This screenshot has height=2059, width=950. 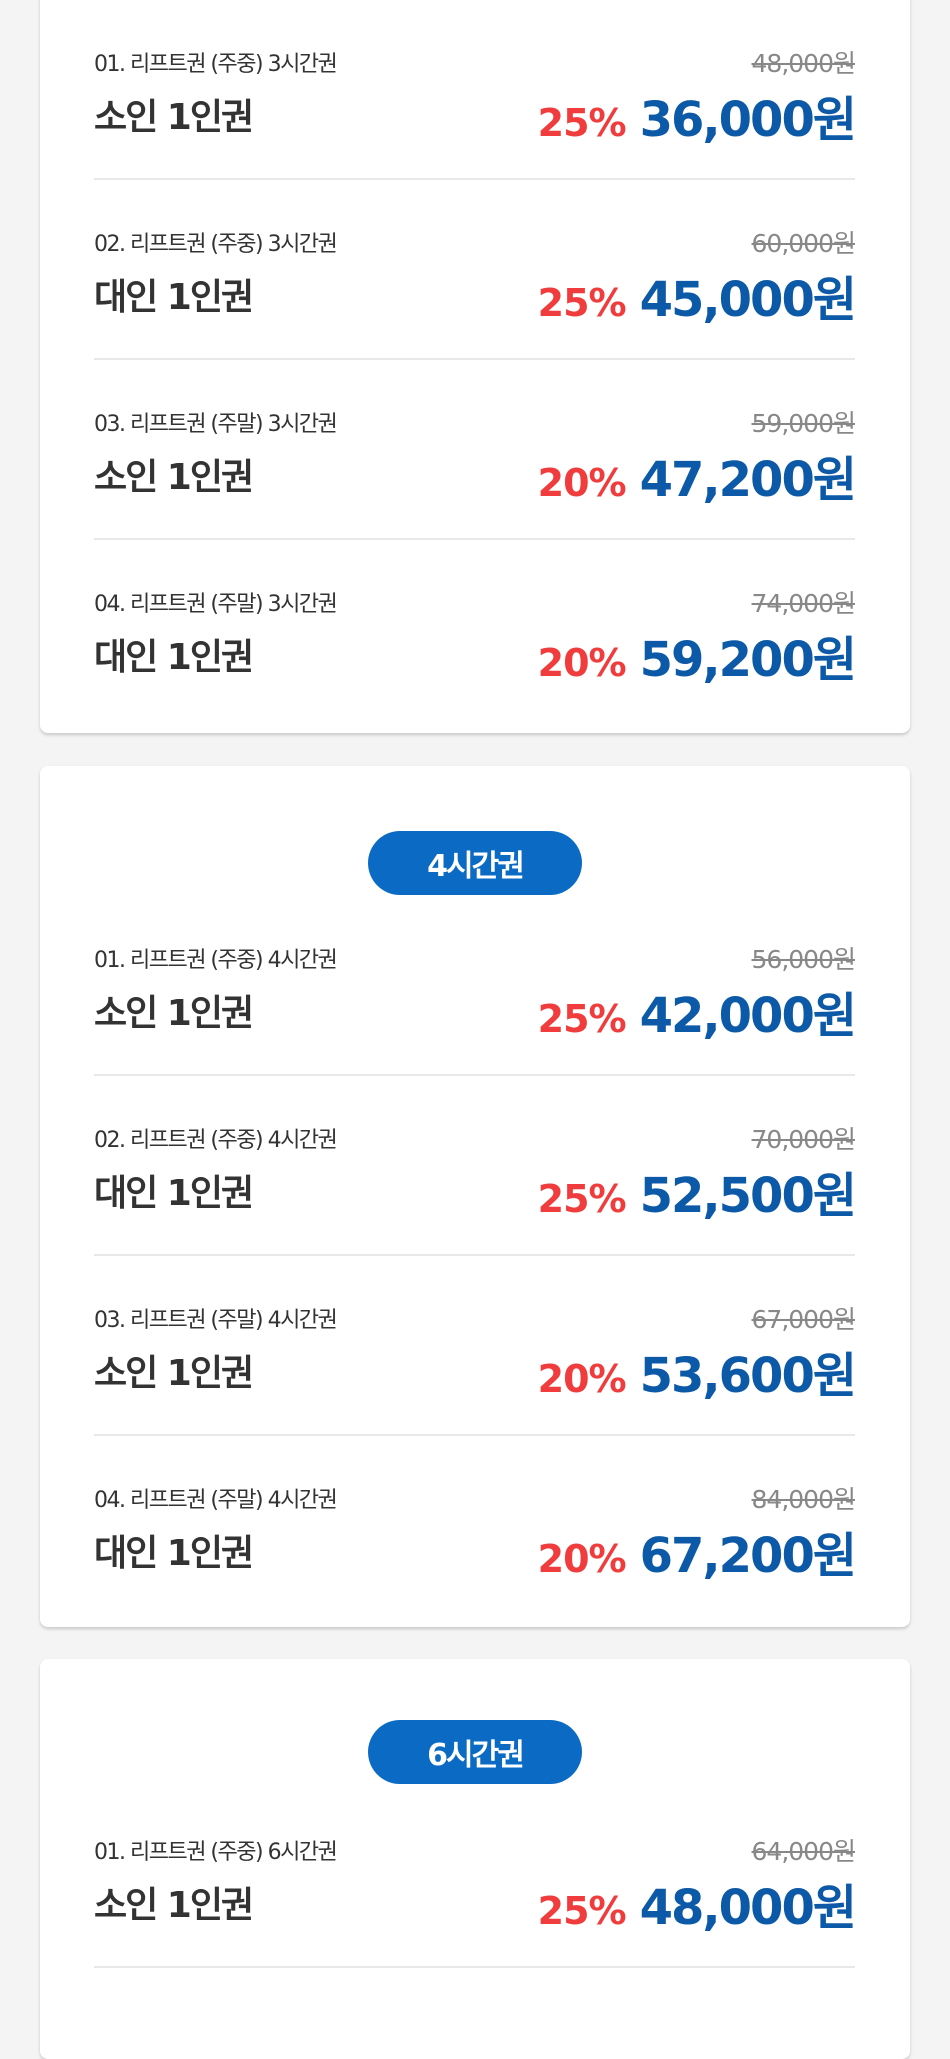 I want to click on ticket-label: 01. 리프트권 (주중) 6시간권, so click(x=216, y=1852).